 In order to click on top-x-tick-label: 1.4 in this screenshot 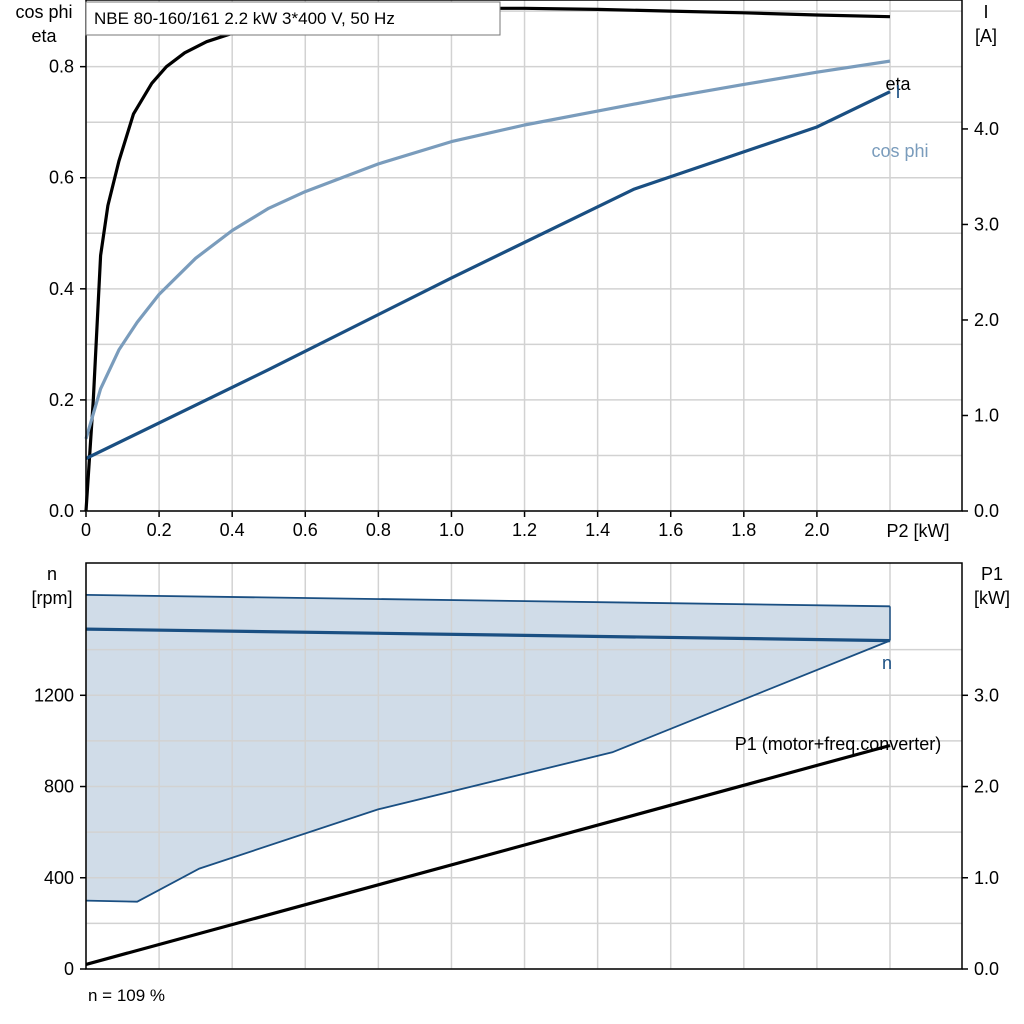, I will do `click(597, 530)`.